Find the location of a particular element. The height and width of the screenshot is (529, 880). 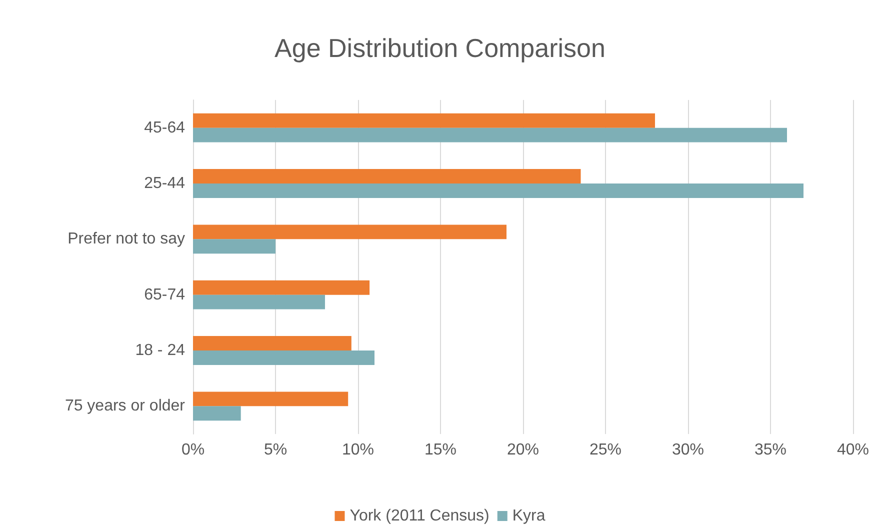

x-tick-label: 0% is located at coordinates (193, 450).